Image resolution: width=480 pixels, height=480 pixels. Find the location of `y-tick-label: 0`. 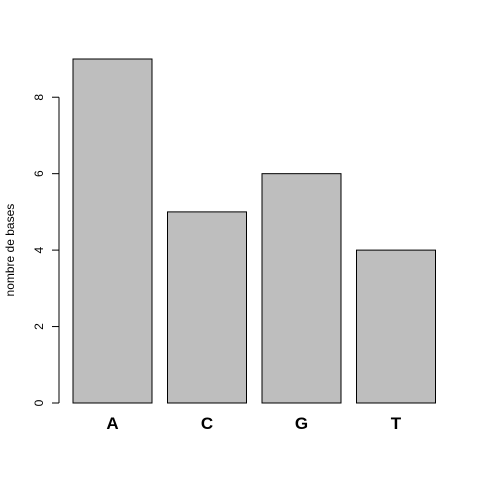

y-tick-label: 0 is located at coordinates (39, 402).